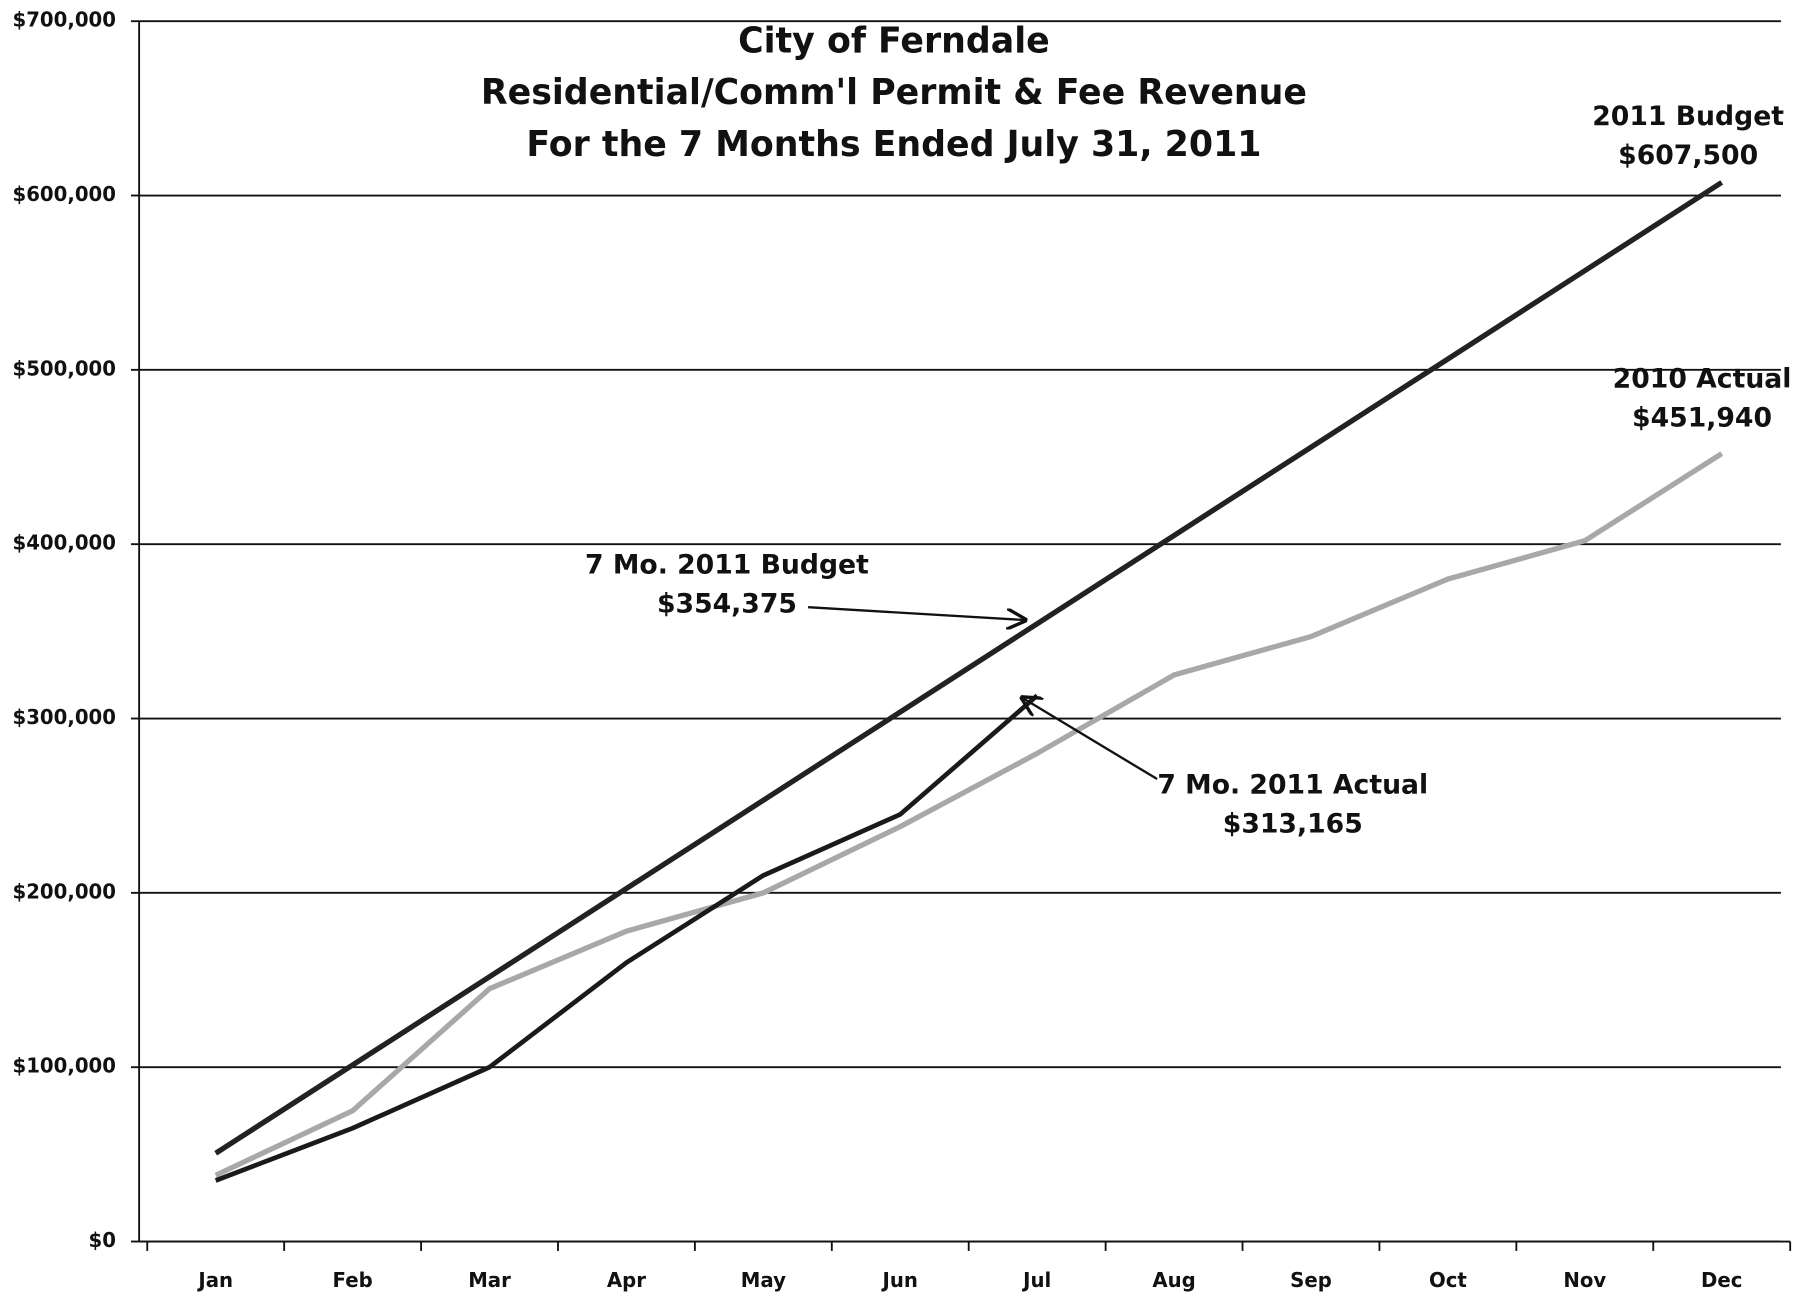  What do you see at coordinates (1702, 417) in the screenshot?
I see `annotation: $451,940` at bounding box center [1702, 417].